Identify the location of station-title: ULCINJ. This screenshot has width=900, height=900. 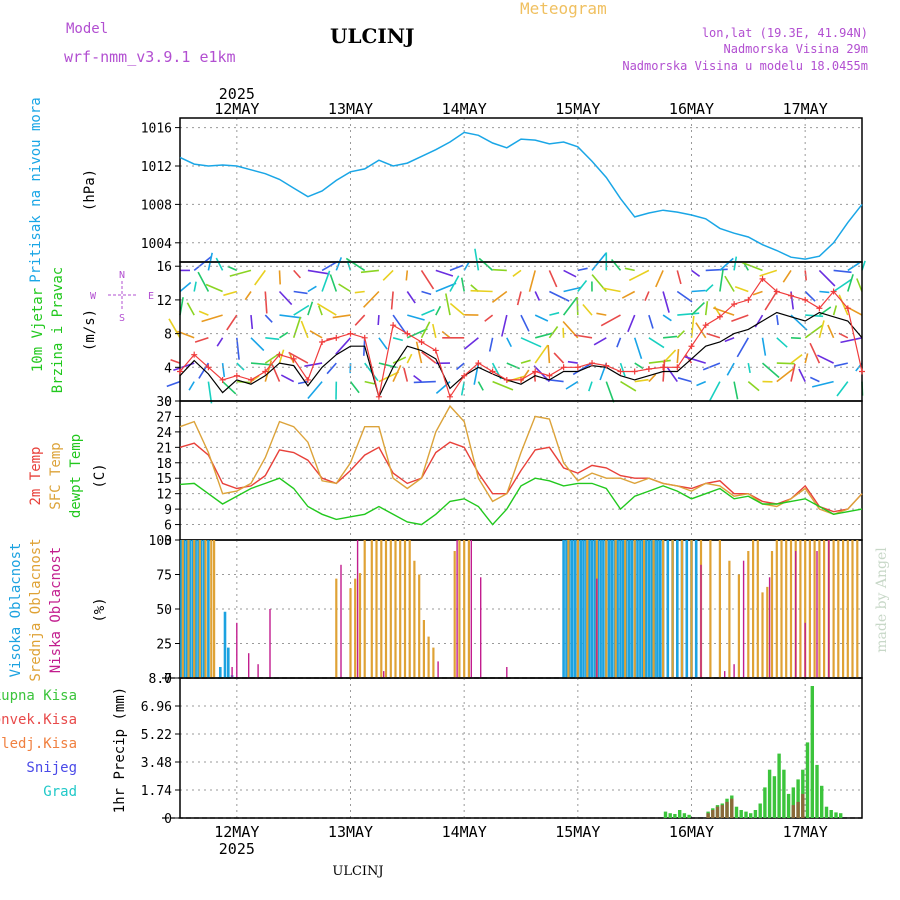
(372, 36).